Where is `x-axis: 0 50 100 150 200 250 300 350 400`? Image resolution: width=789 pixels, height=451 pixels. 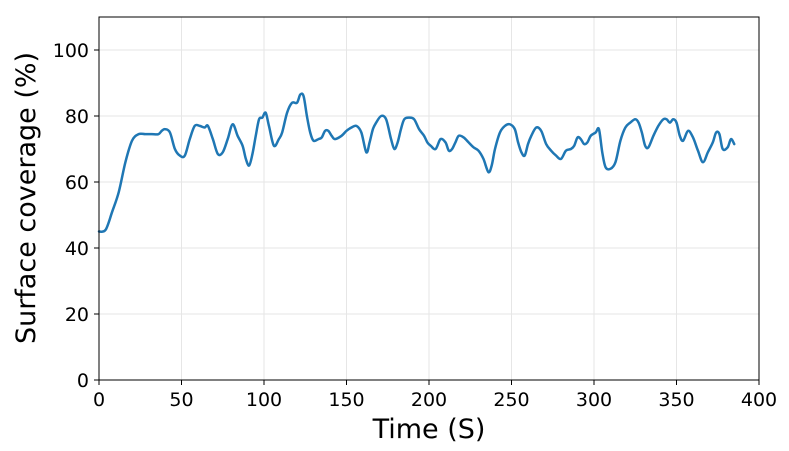 x-axis: 0 50 100 150 200 250 300 350 400 is located at coordinates (435, 395).